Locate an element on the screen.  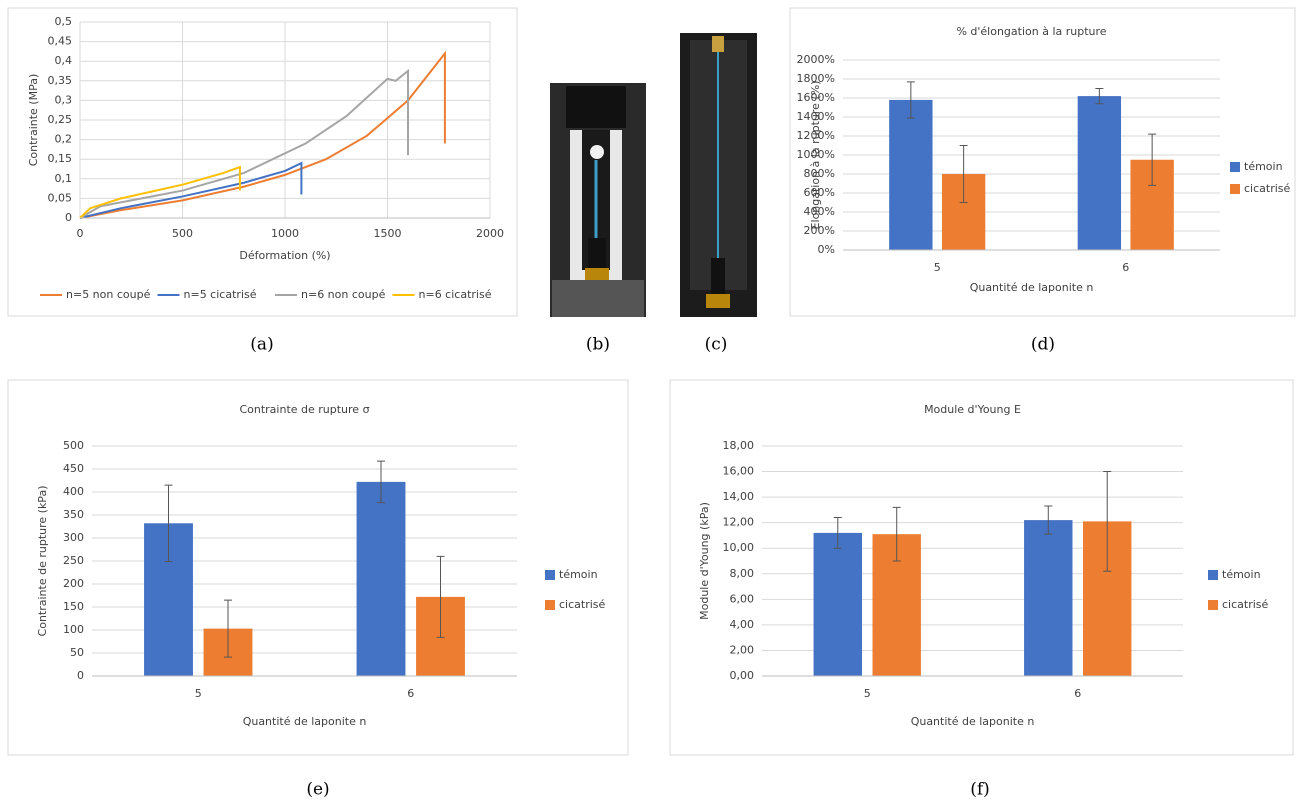
y-tick-label: 1000% is located at coordinates (816, 154).